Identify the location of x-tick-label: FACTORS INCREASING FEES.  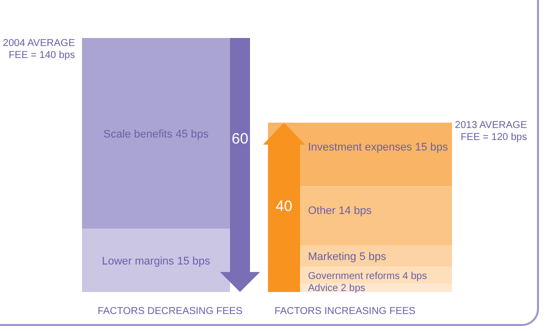
(345, 311).